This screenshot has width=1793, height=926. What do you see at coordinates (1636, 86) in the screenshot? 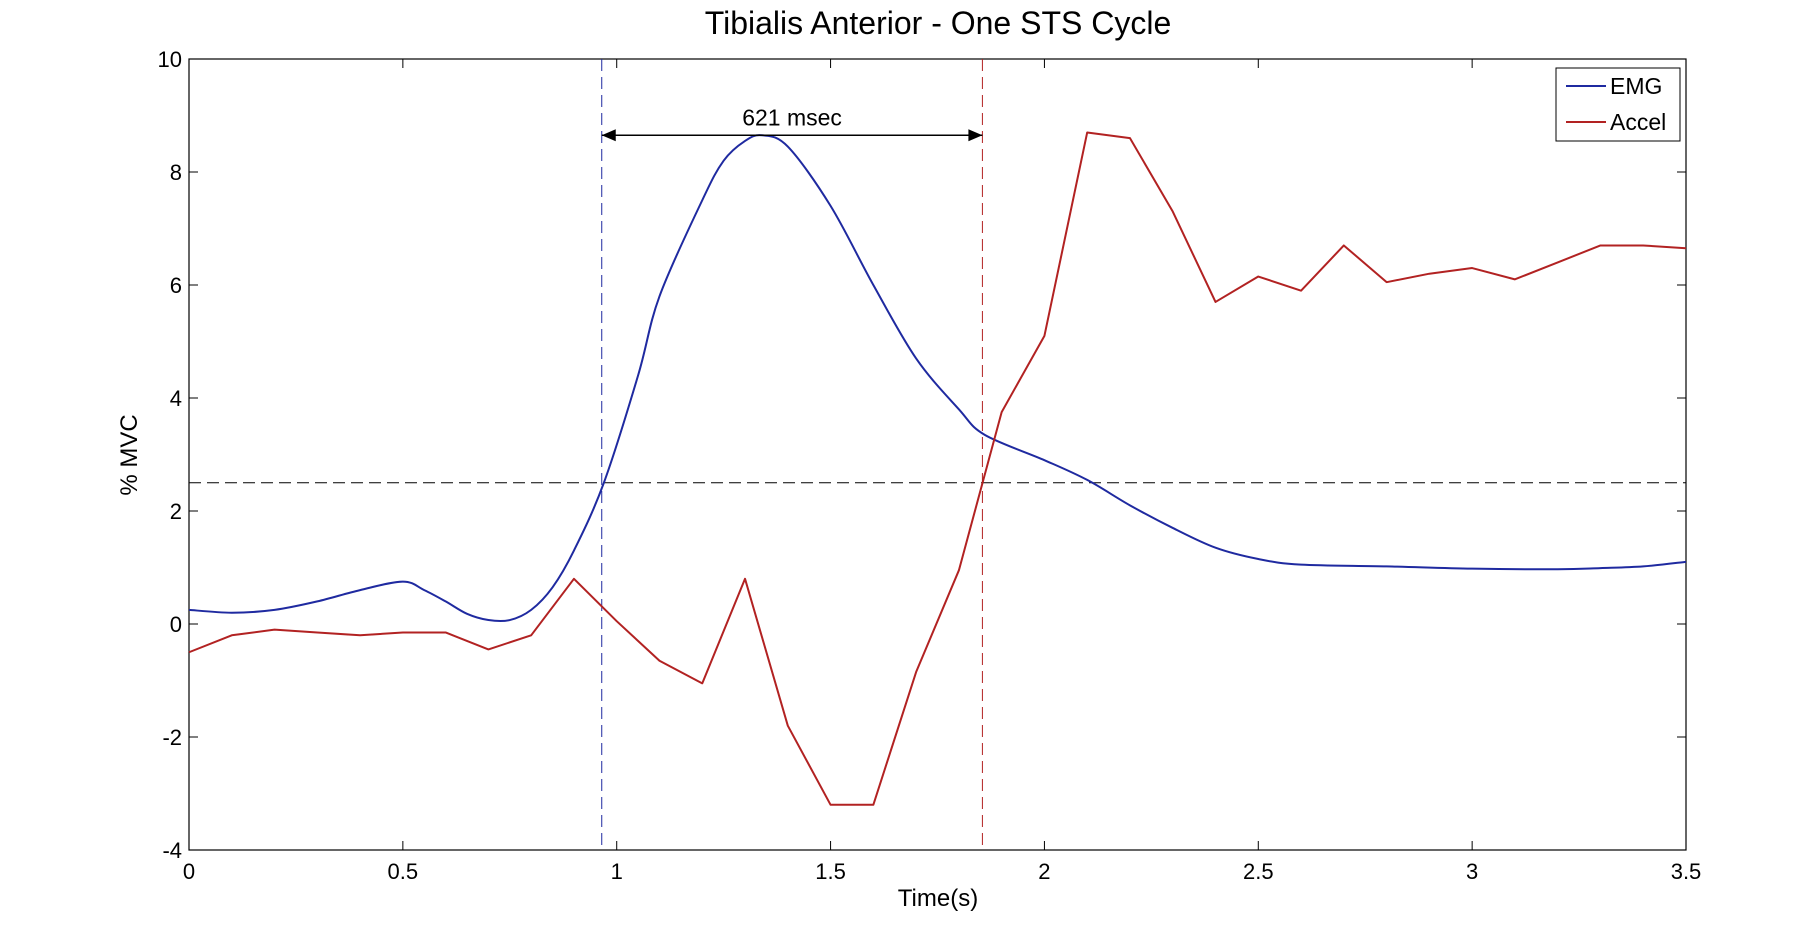
I see `legend-label-emg: EMG` at bounding box center [1636, 86].